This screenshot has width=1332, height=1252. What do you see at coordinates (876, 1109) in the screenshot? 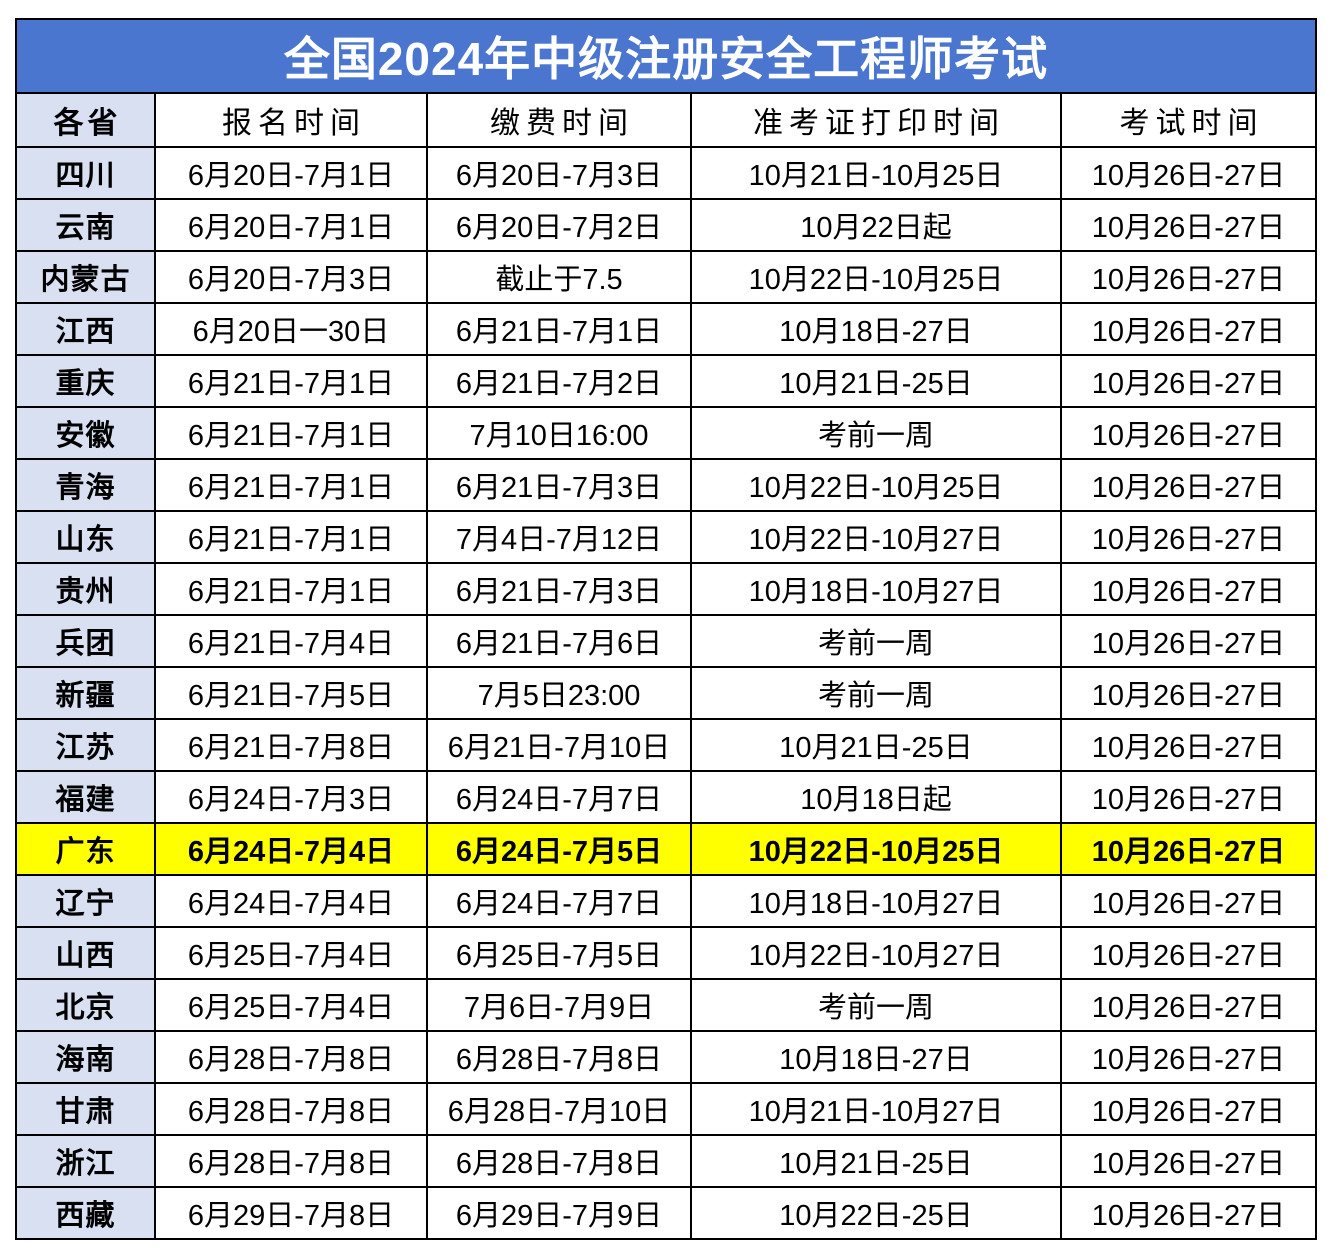
I see `cell-admission-ticket: 10月21日-10月27日` at bounding box center [876, 1109].